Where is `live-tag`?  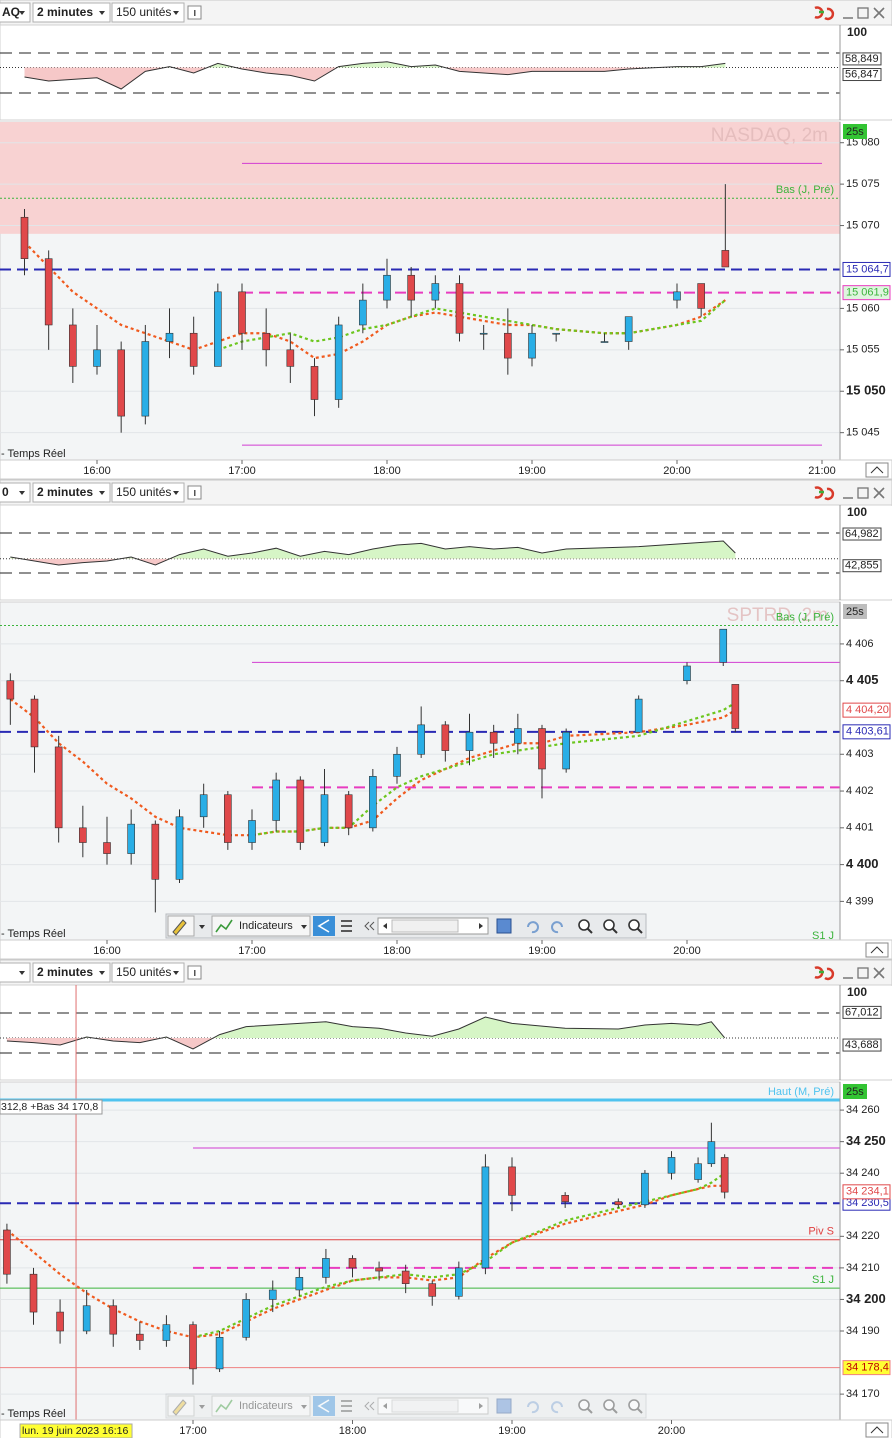
live-tag is located at coordinates (855, 611).